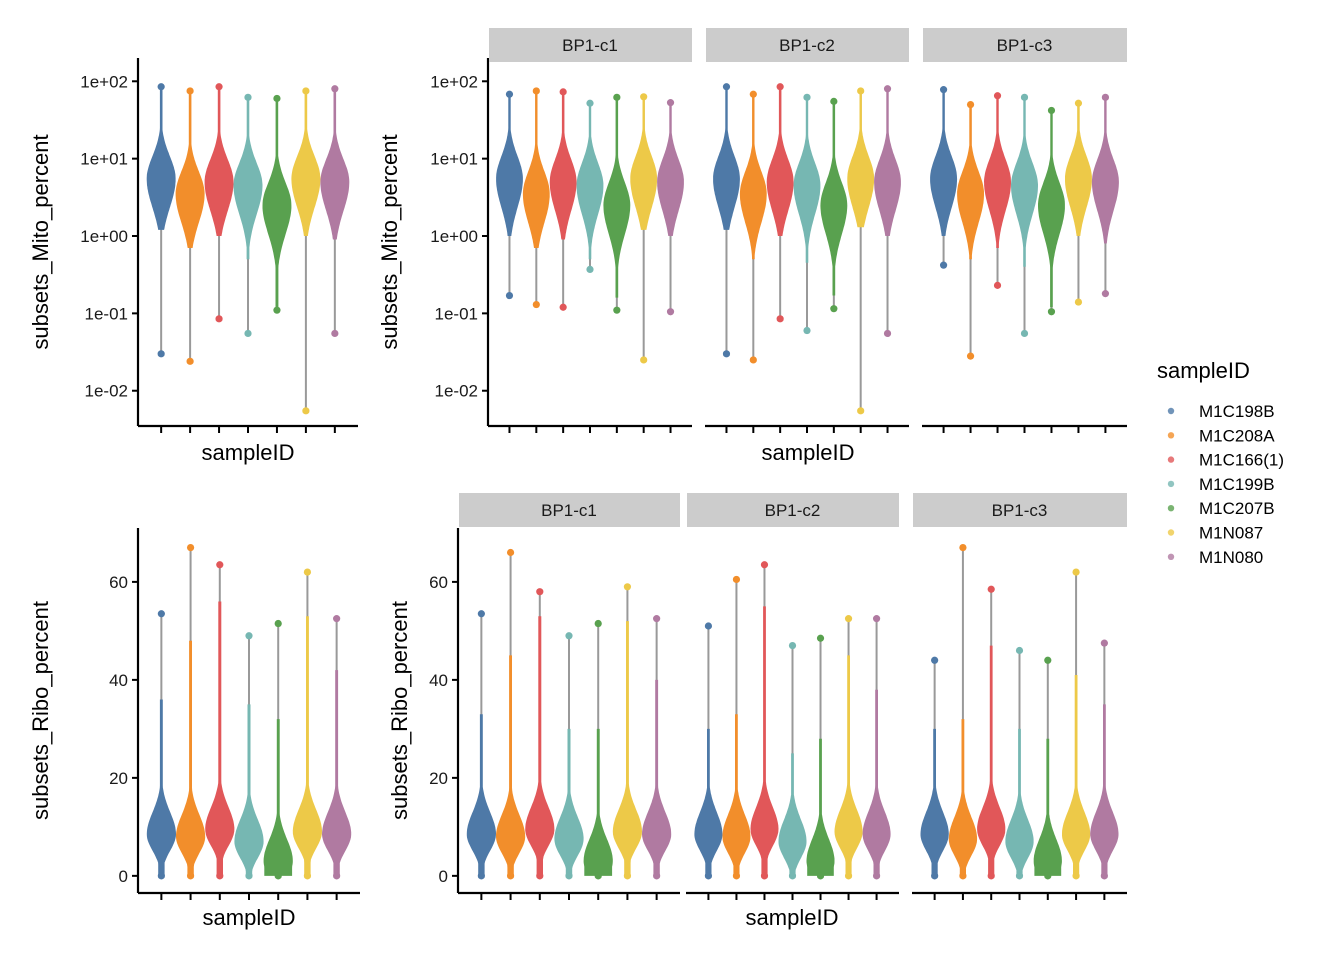 The width and height of the screenshot is (1344, 960). What do you see at coordinates (1020, 510) in the screenshot?
I see `facet-strip-label: BP1-c3` at bounding box center [1020, 510].